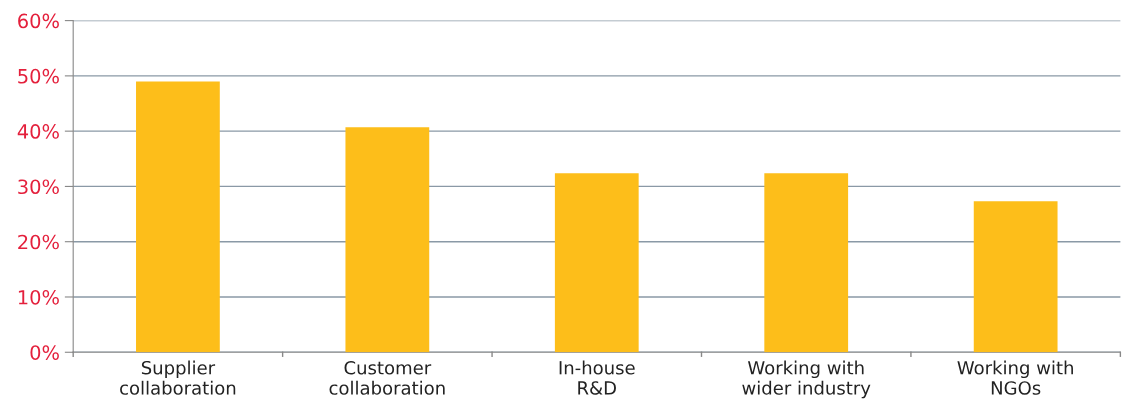 The height and width of the screenshot is (412, 1126). What do you see at coordinates (1015, 377) in the screenshot?
I see `x-tick-label: Working with NGOs` at bounding box center [1015, 377].